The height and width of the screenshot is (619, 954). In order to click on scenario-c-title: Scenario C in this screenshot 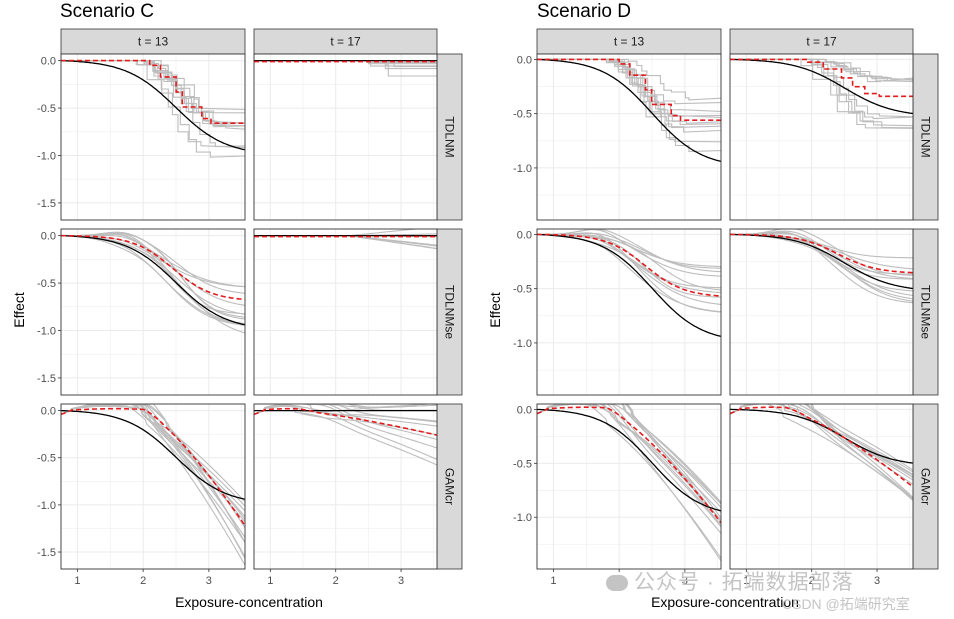, I will do `click(107, 11)`.